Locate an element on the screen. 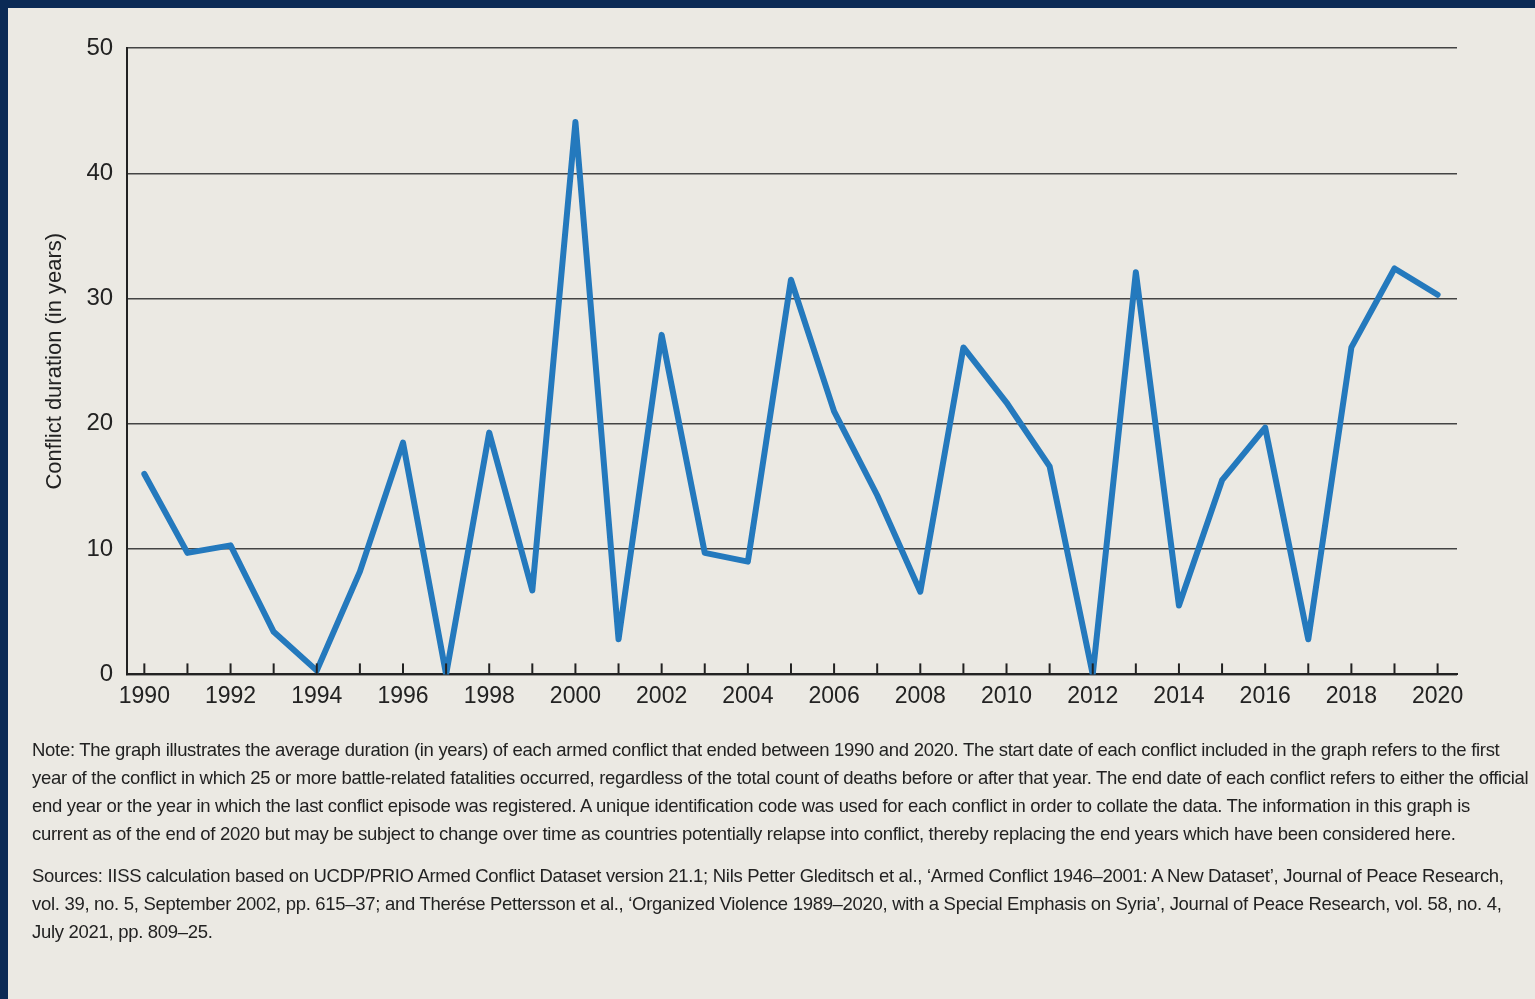  x-tick-label: 2006 is located at coordinates (834, 694).